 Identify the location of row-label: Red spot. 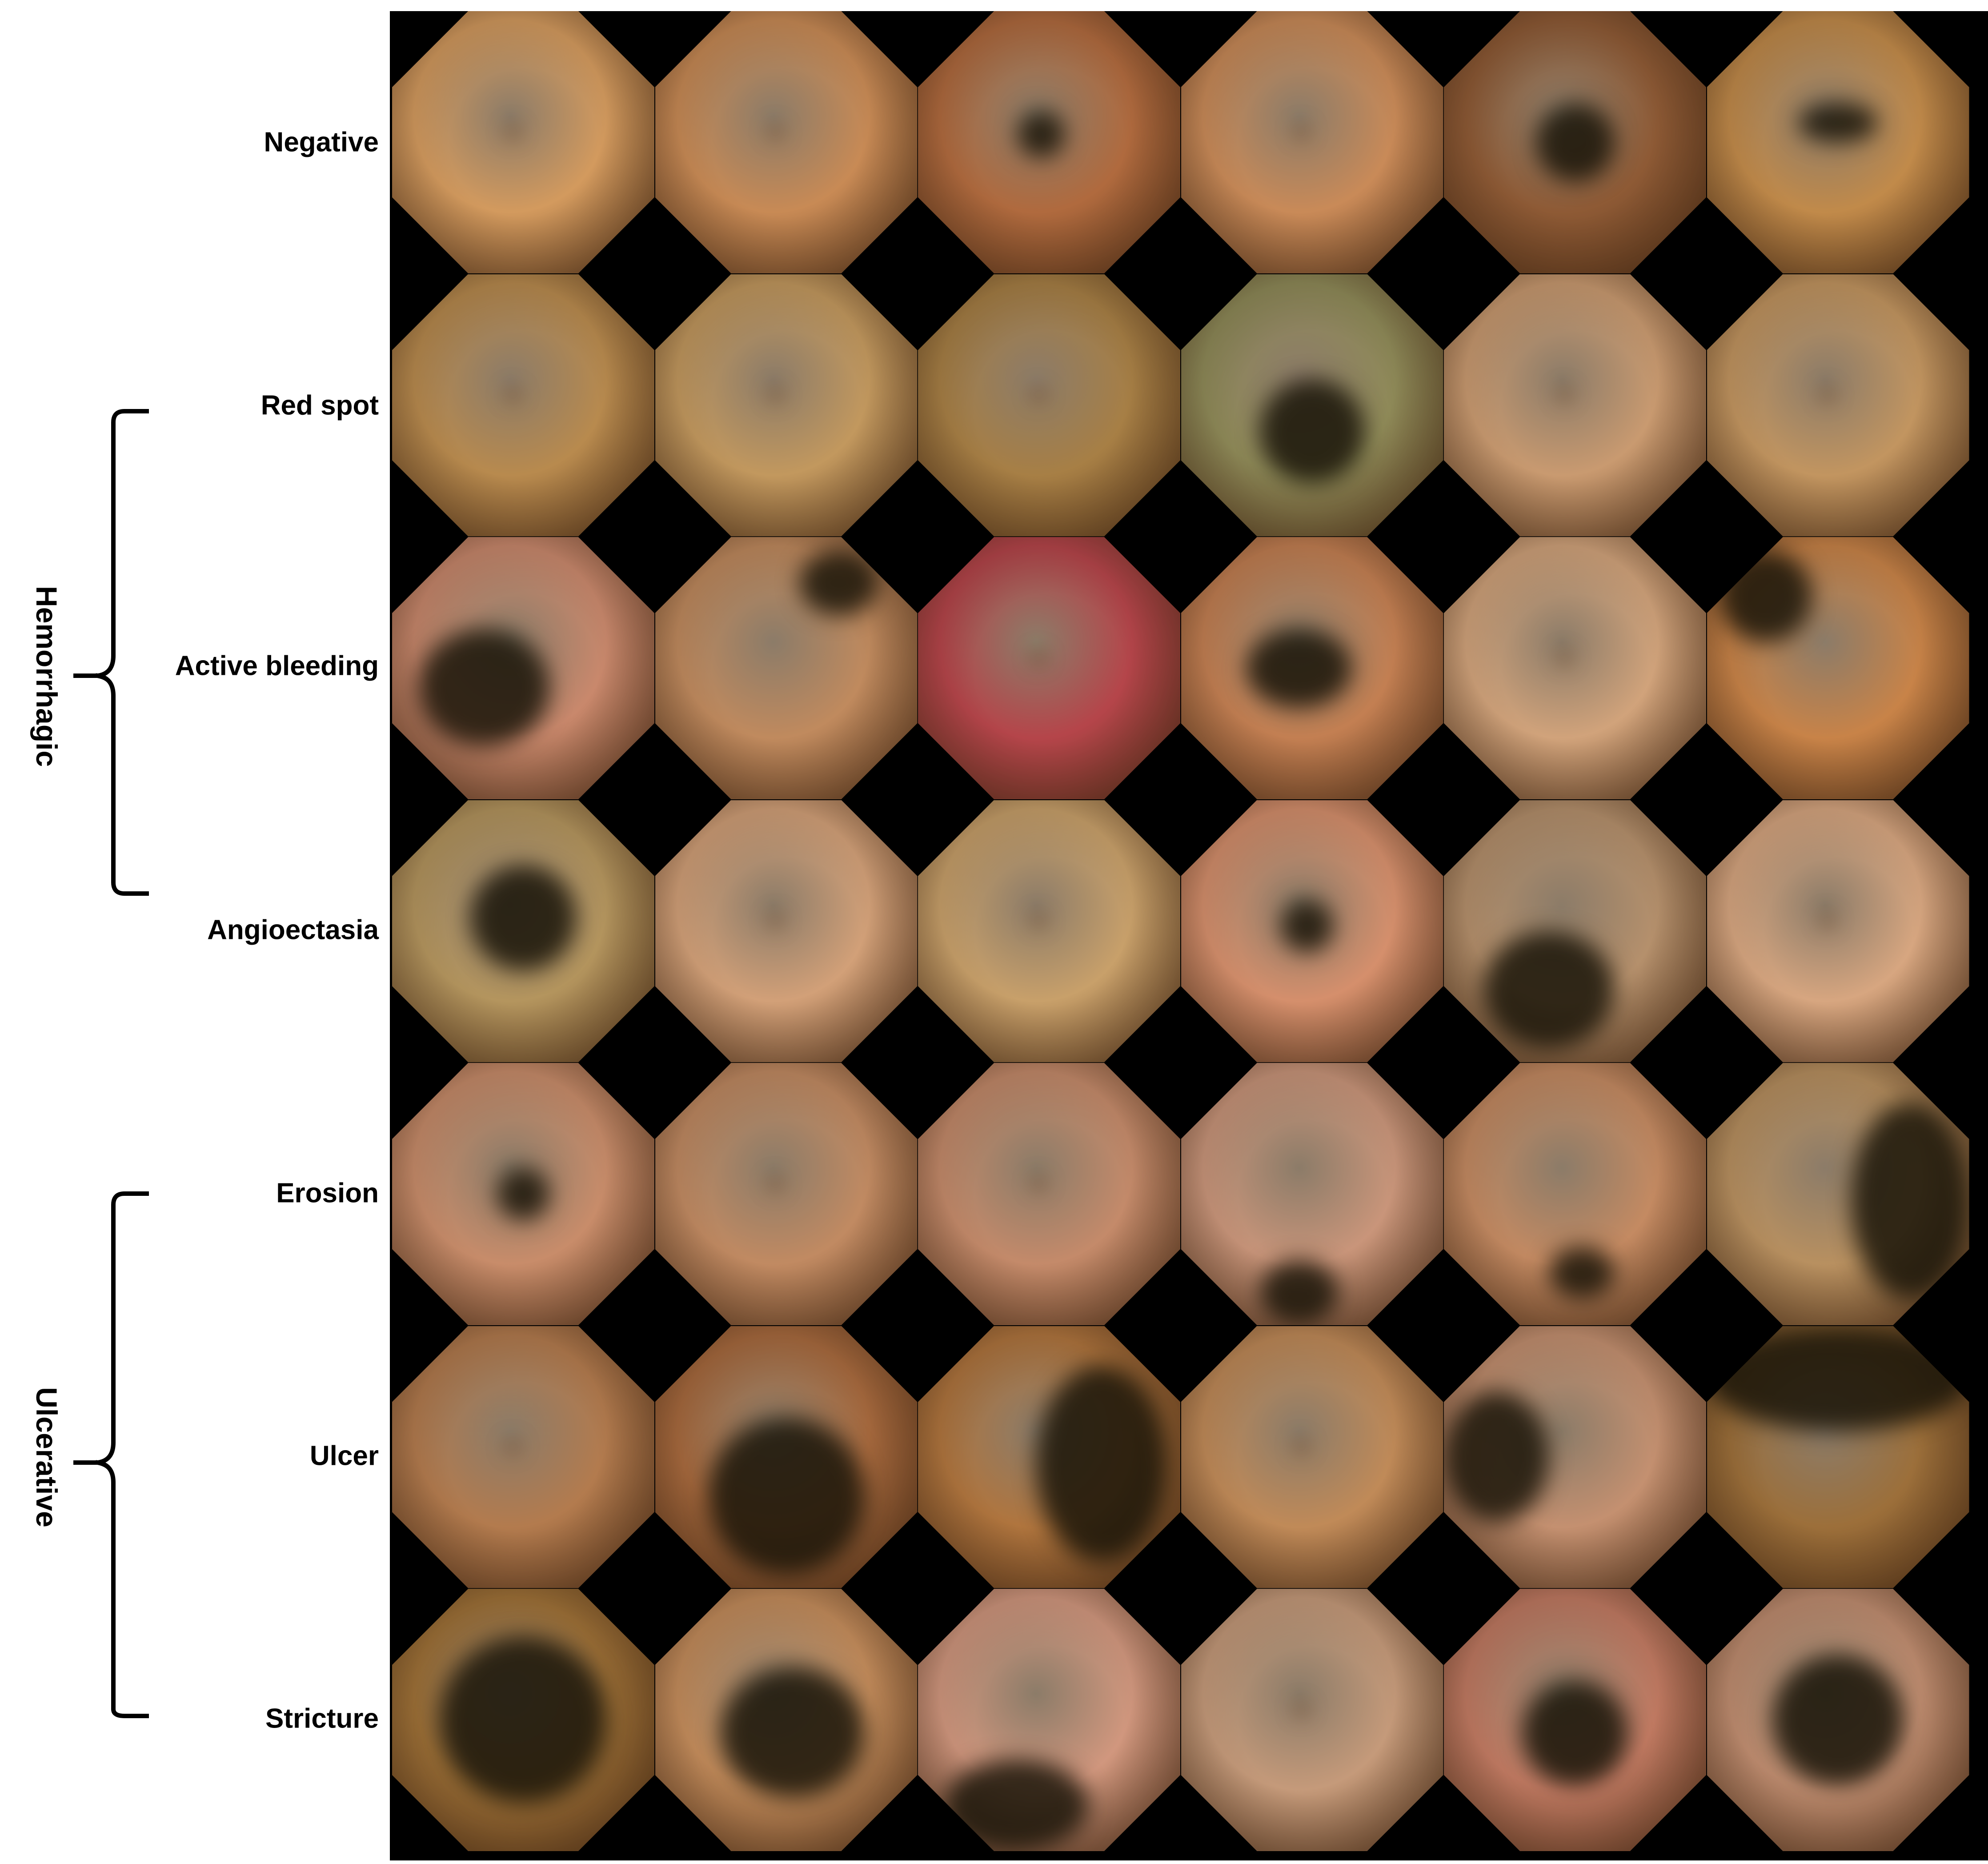
(320, 405).